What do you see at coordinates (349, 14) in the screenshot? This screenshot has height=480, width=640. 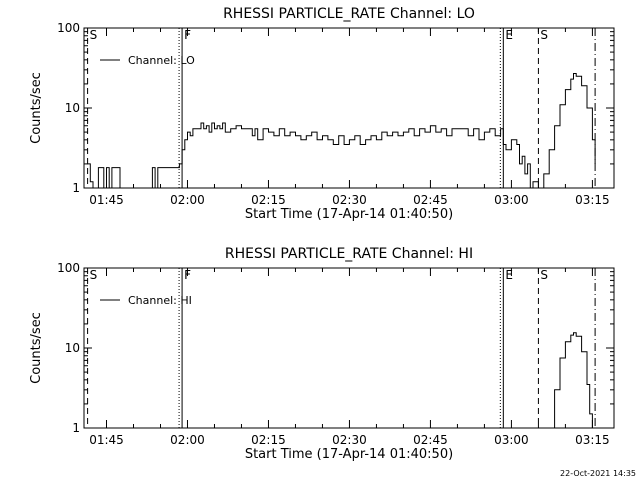 I see `chart-title: RHESSI PARTICLE_RATE Channel: LO` at bounding box center [349, 14].